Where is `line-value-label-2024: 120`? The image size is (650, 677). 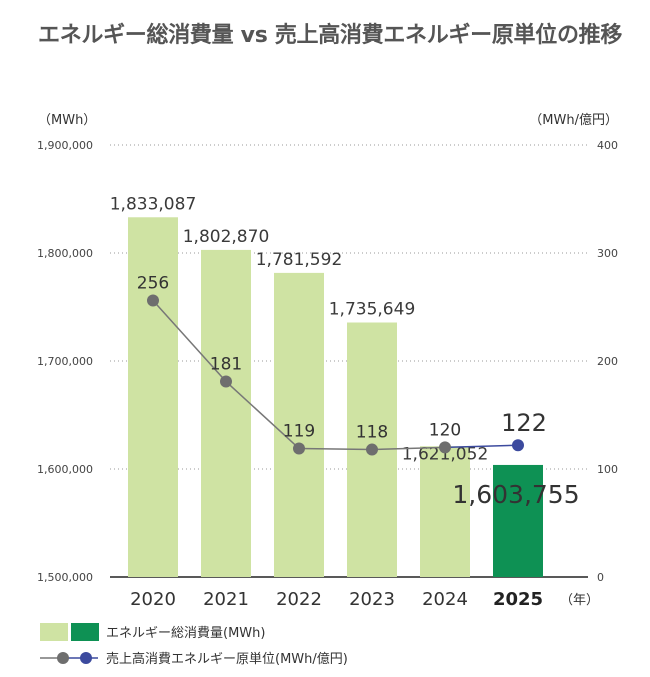
line-value-label-2024: 120 is located at coordinates (445, 430).